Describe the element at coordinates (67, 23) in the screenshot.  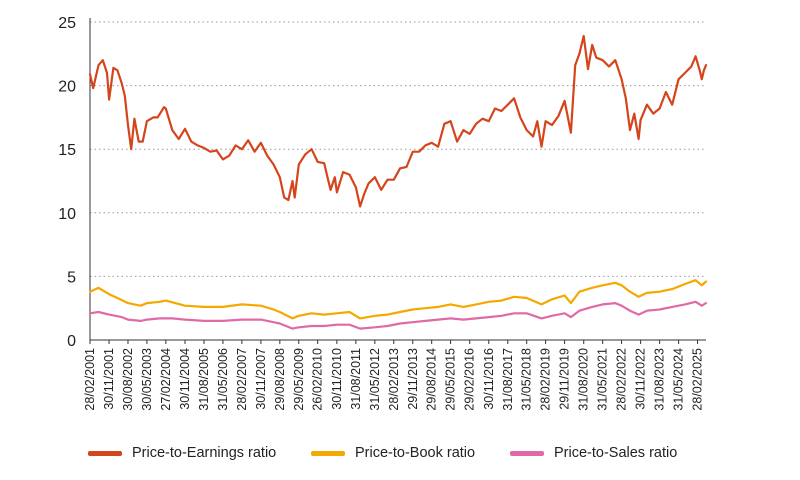
I see `y-tick-label-25: 25` at that location.